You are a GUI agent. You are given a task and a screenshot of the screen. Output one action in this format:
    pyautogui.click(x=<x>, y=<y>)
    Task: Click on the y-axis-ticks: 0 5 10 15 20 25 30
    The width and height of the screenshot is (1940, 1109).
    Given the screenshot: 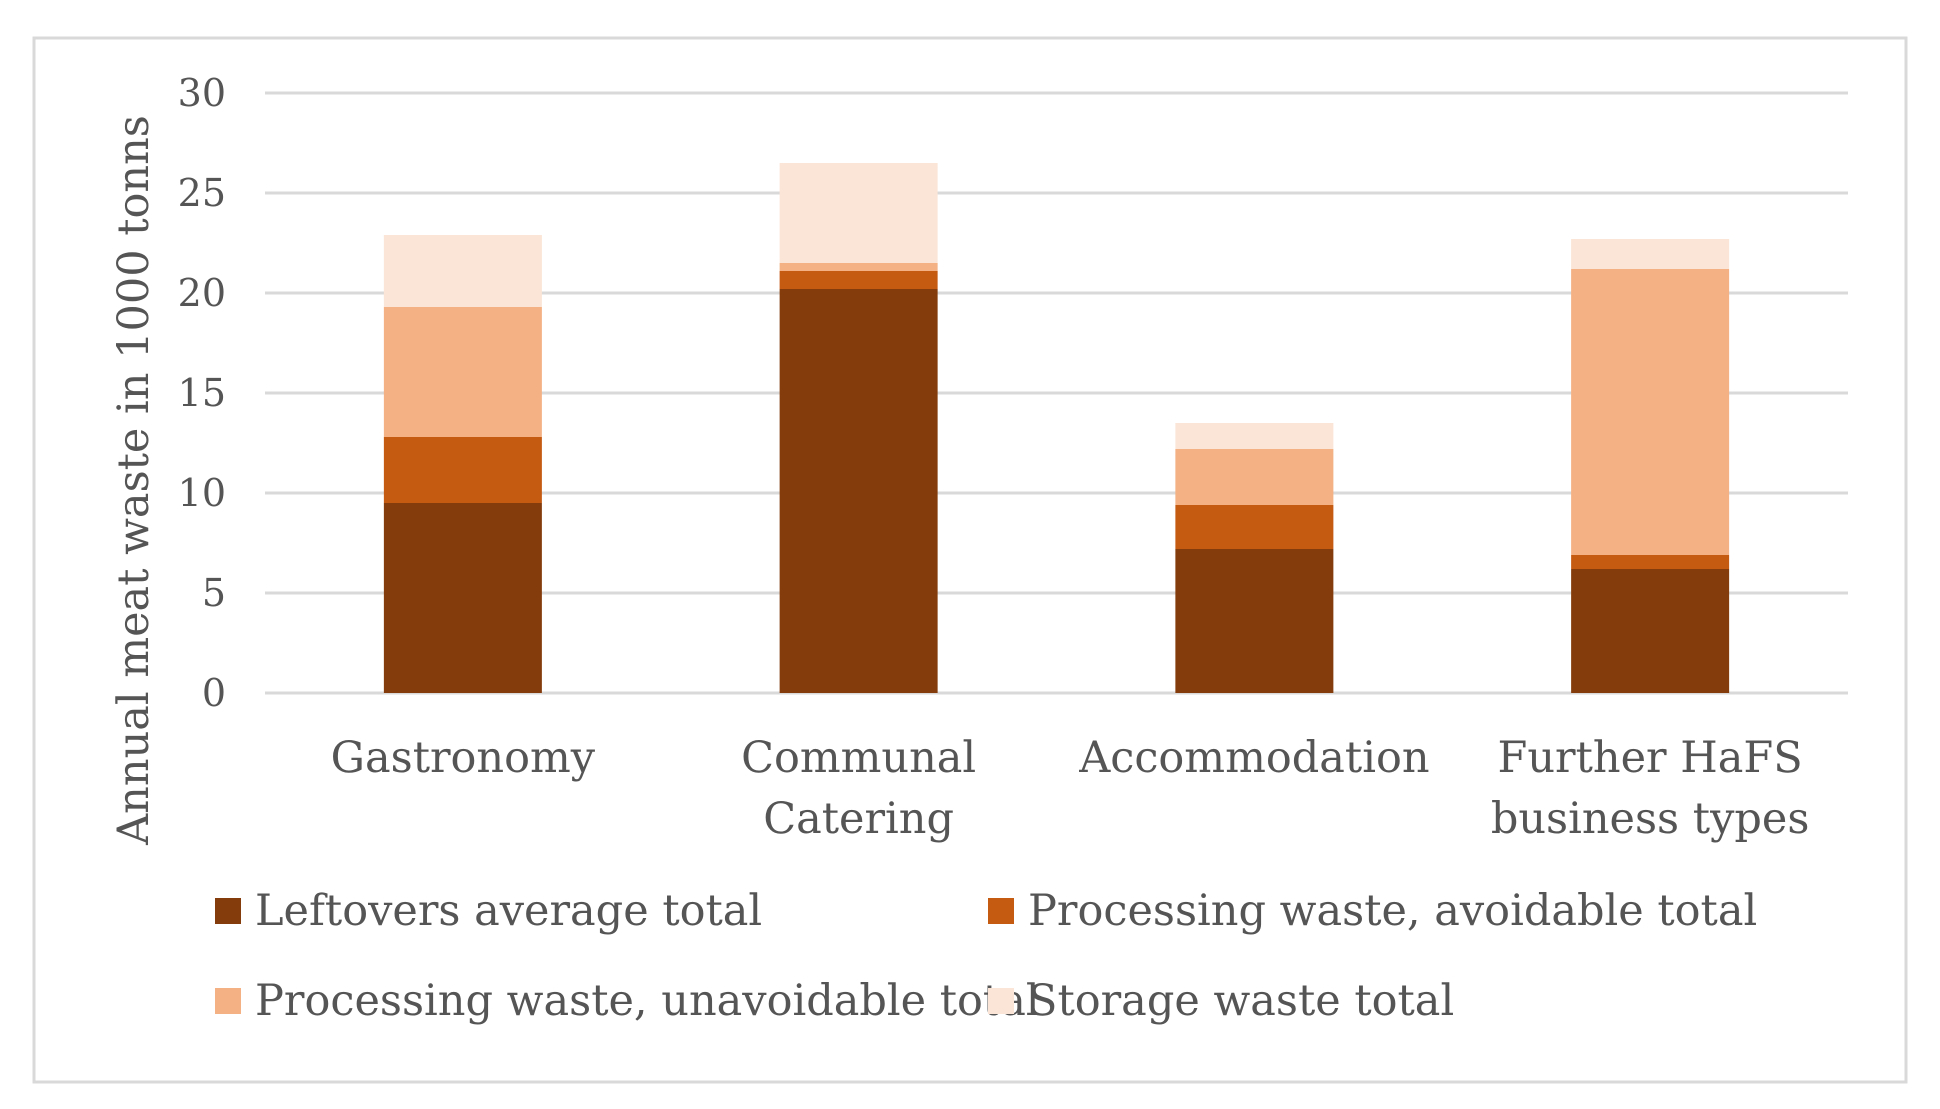 What is the action you would take?
    pyautogui.click(x=202, y=393)
    